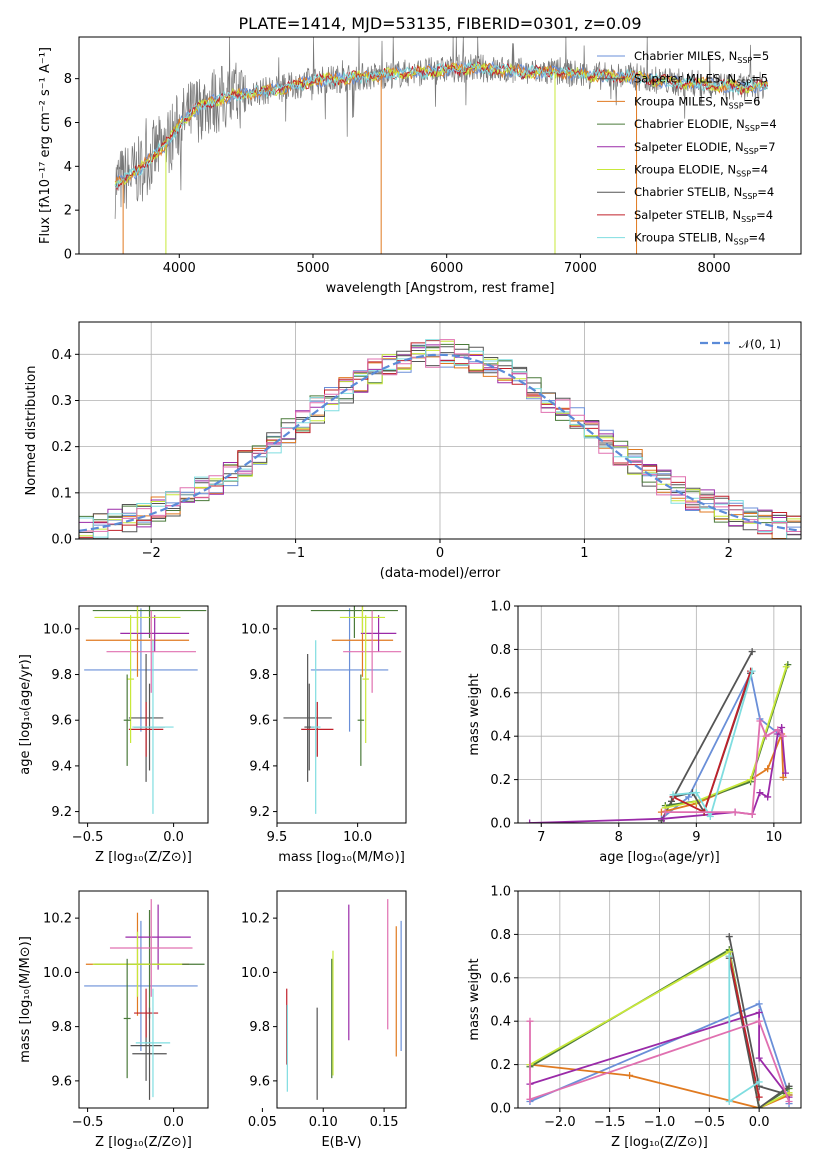 The width and height of the screenshot is (819, 1170). Describe the element at coordinates (68, 167) in the screenshot. I see `spectrum-ytick-label: 4` at that location.